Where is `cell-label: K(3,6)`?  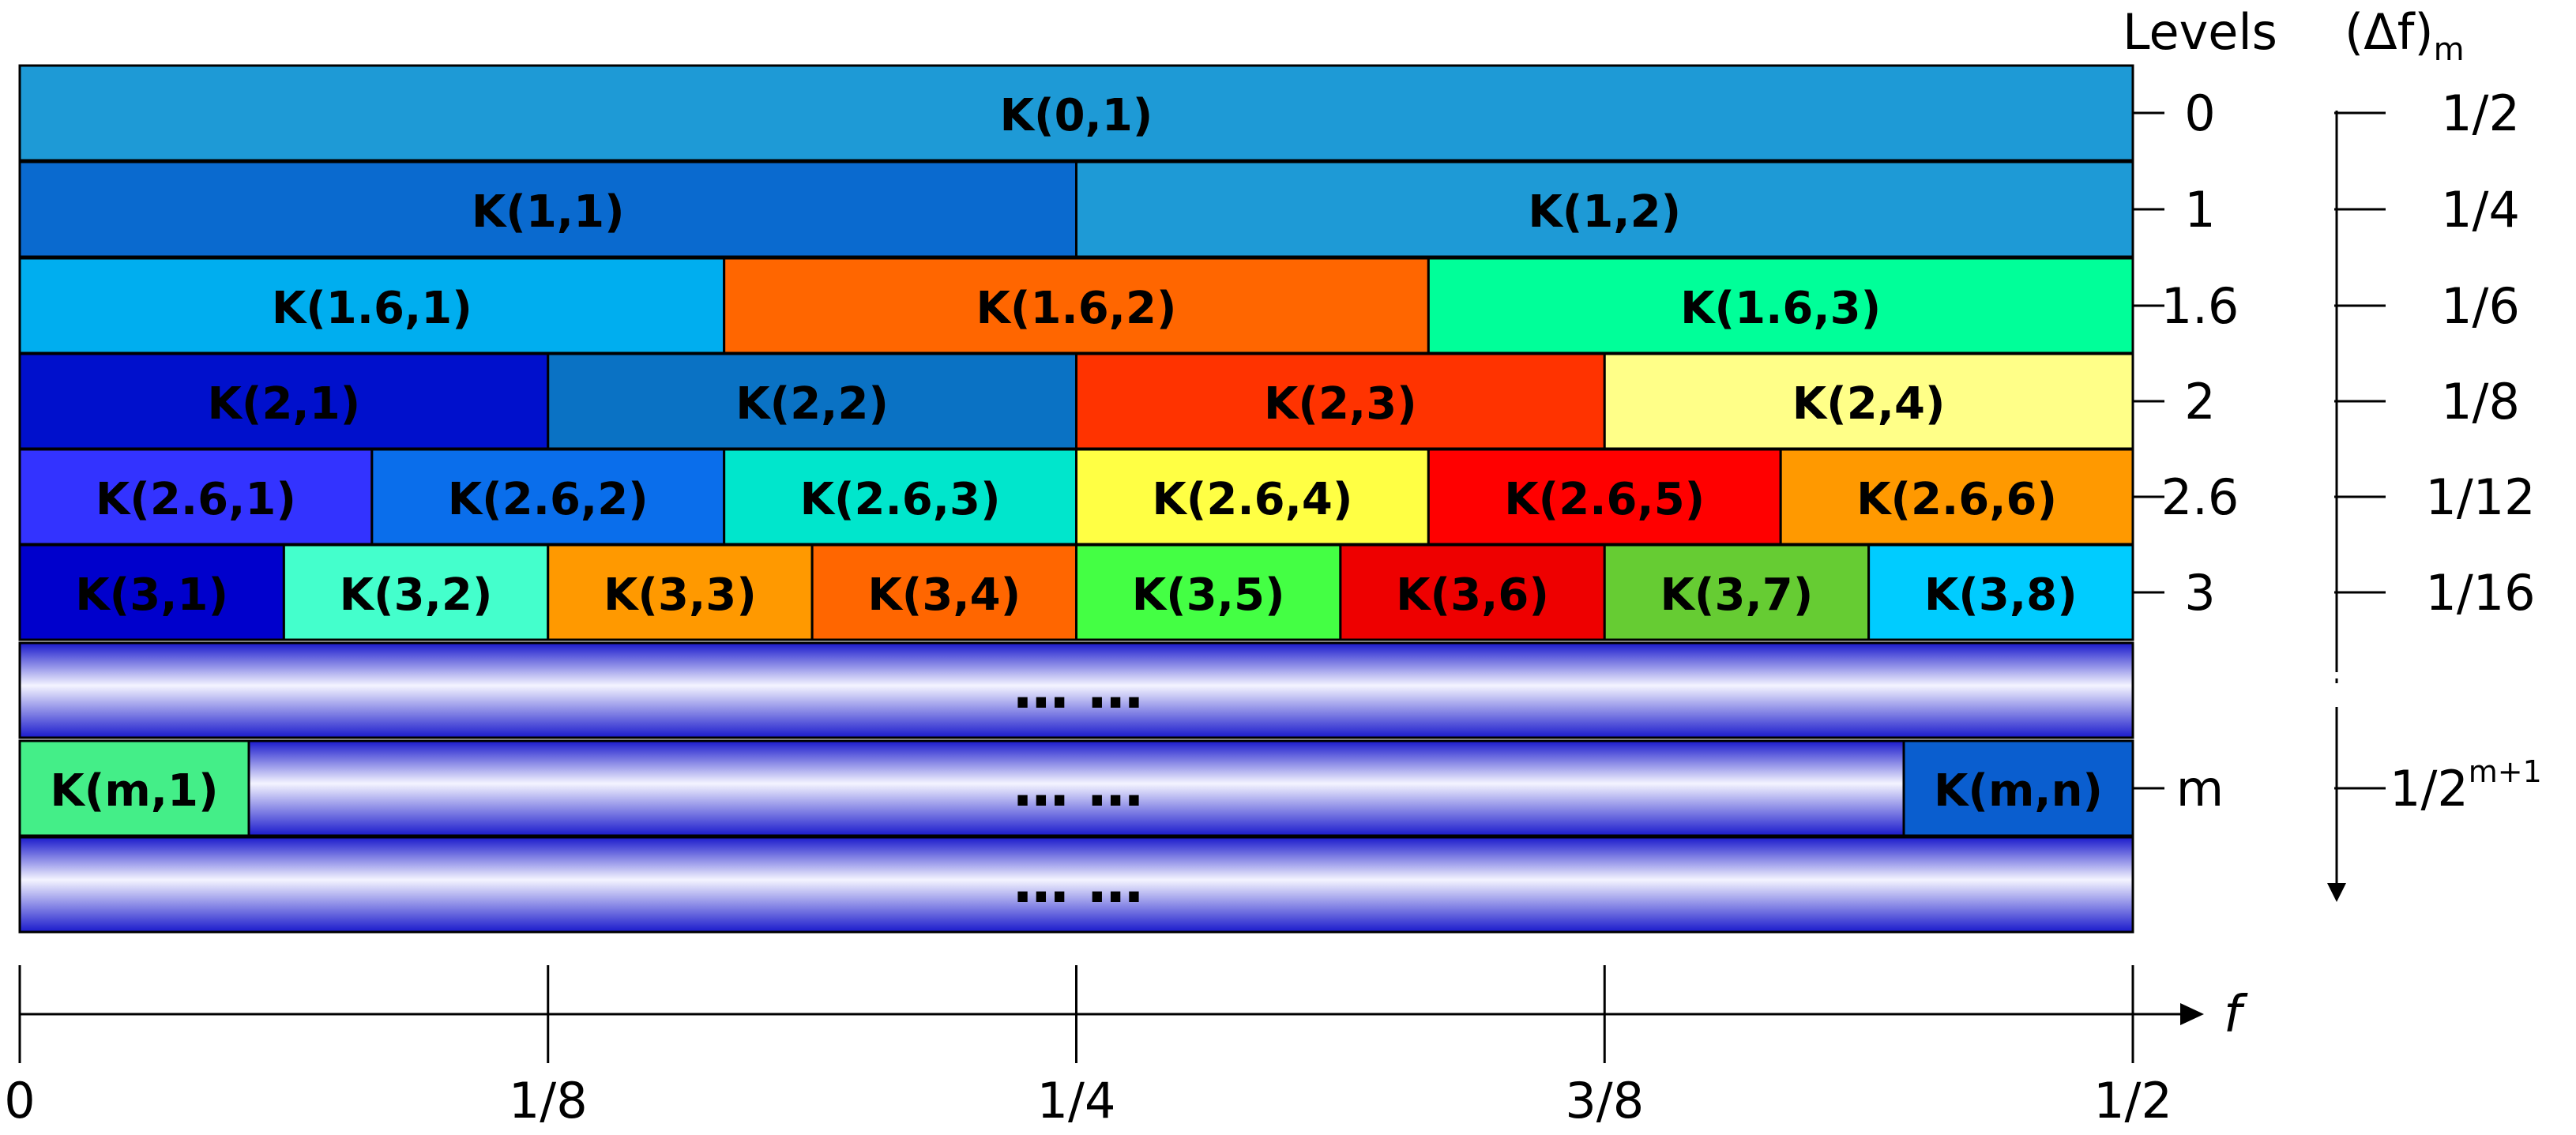
cell-label: K(3,6) is located at coordinates (1473, 595).